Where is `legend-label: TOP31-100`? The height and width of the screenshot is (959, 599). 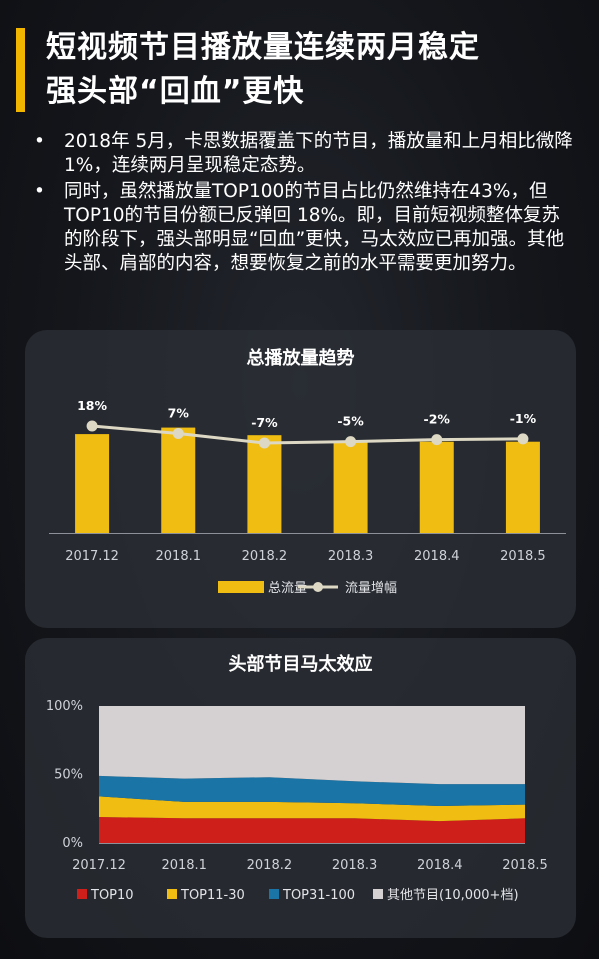
legend-label: TOP31-100 is located at coordinates (318, 895).